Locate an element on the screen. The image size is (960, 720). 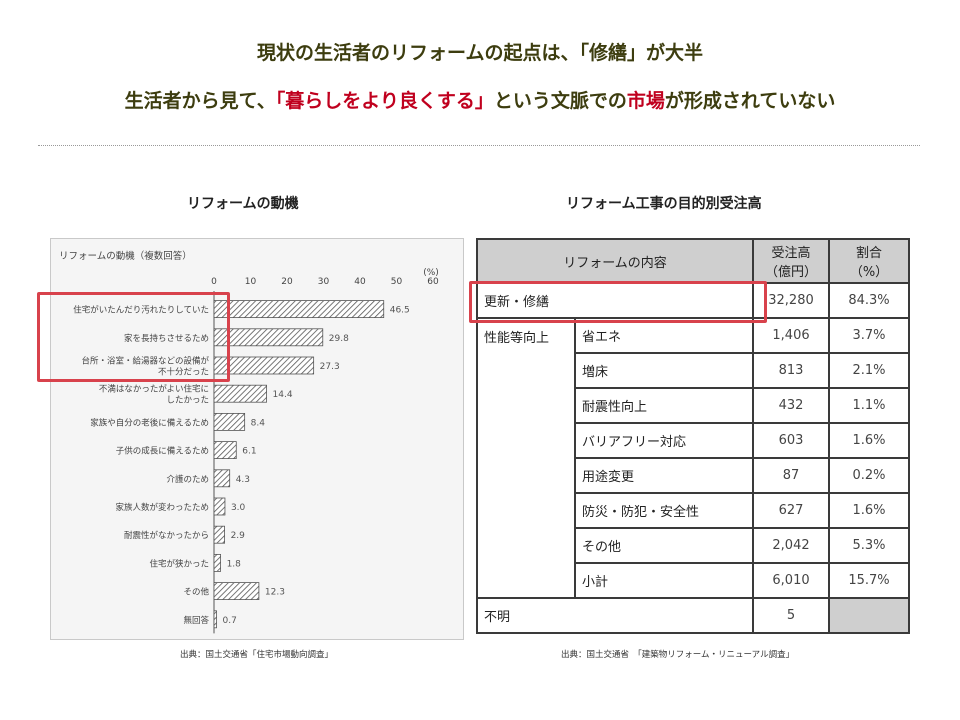
row-label: 防災・防犯・安全性 is located at coordinates (664, 510).